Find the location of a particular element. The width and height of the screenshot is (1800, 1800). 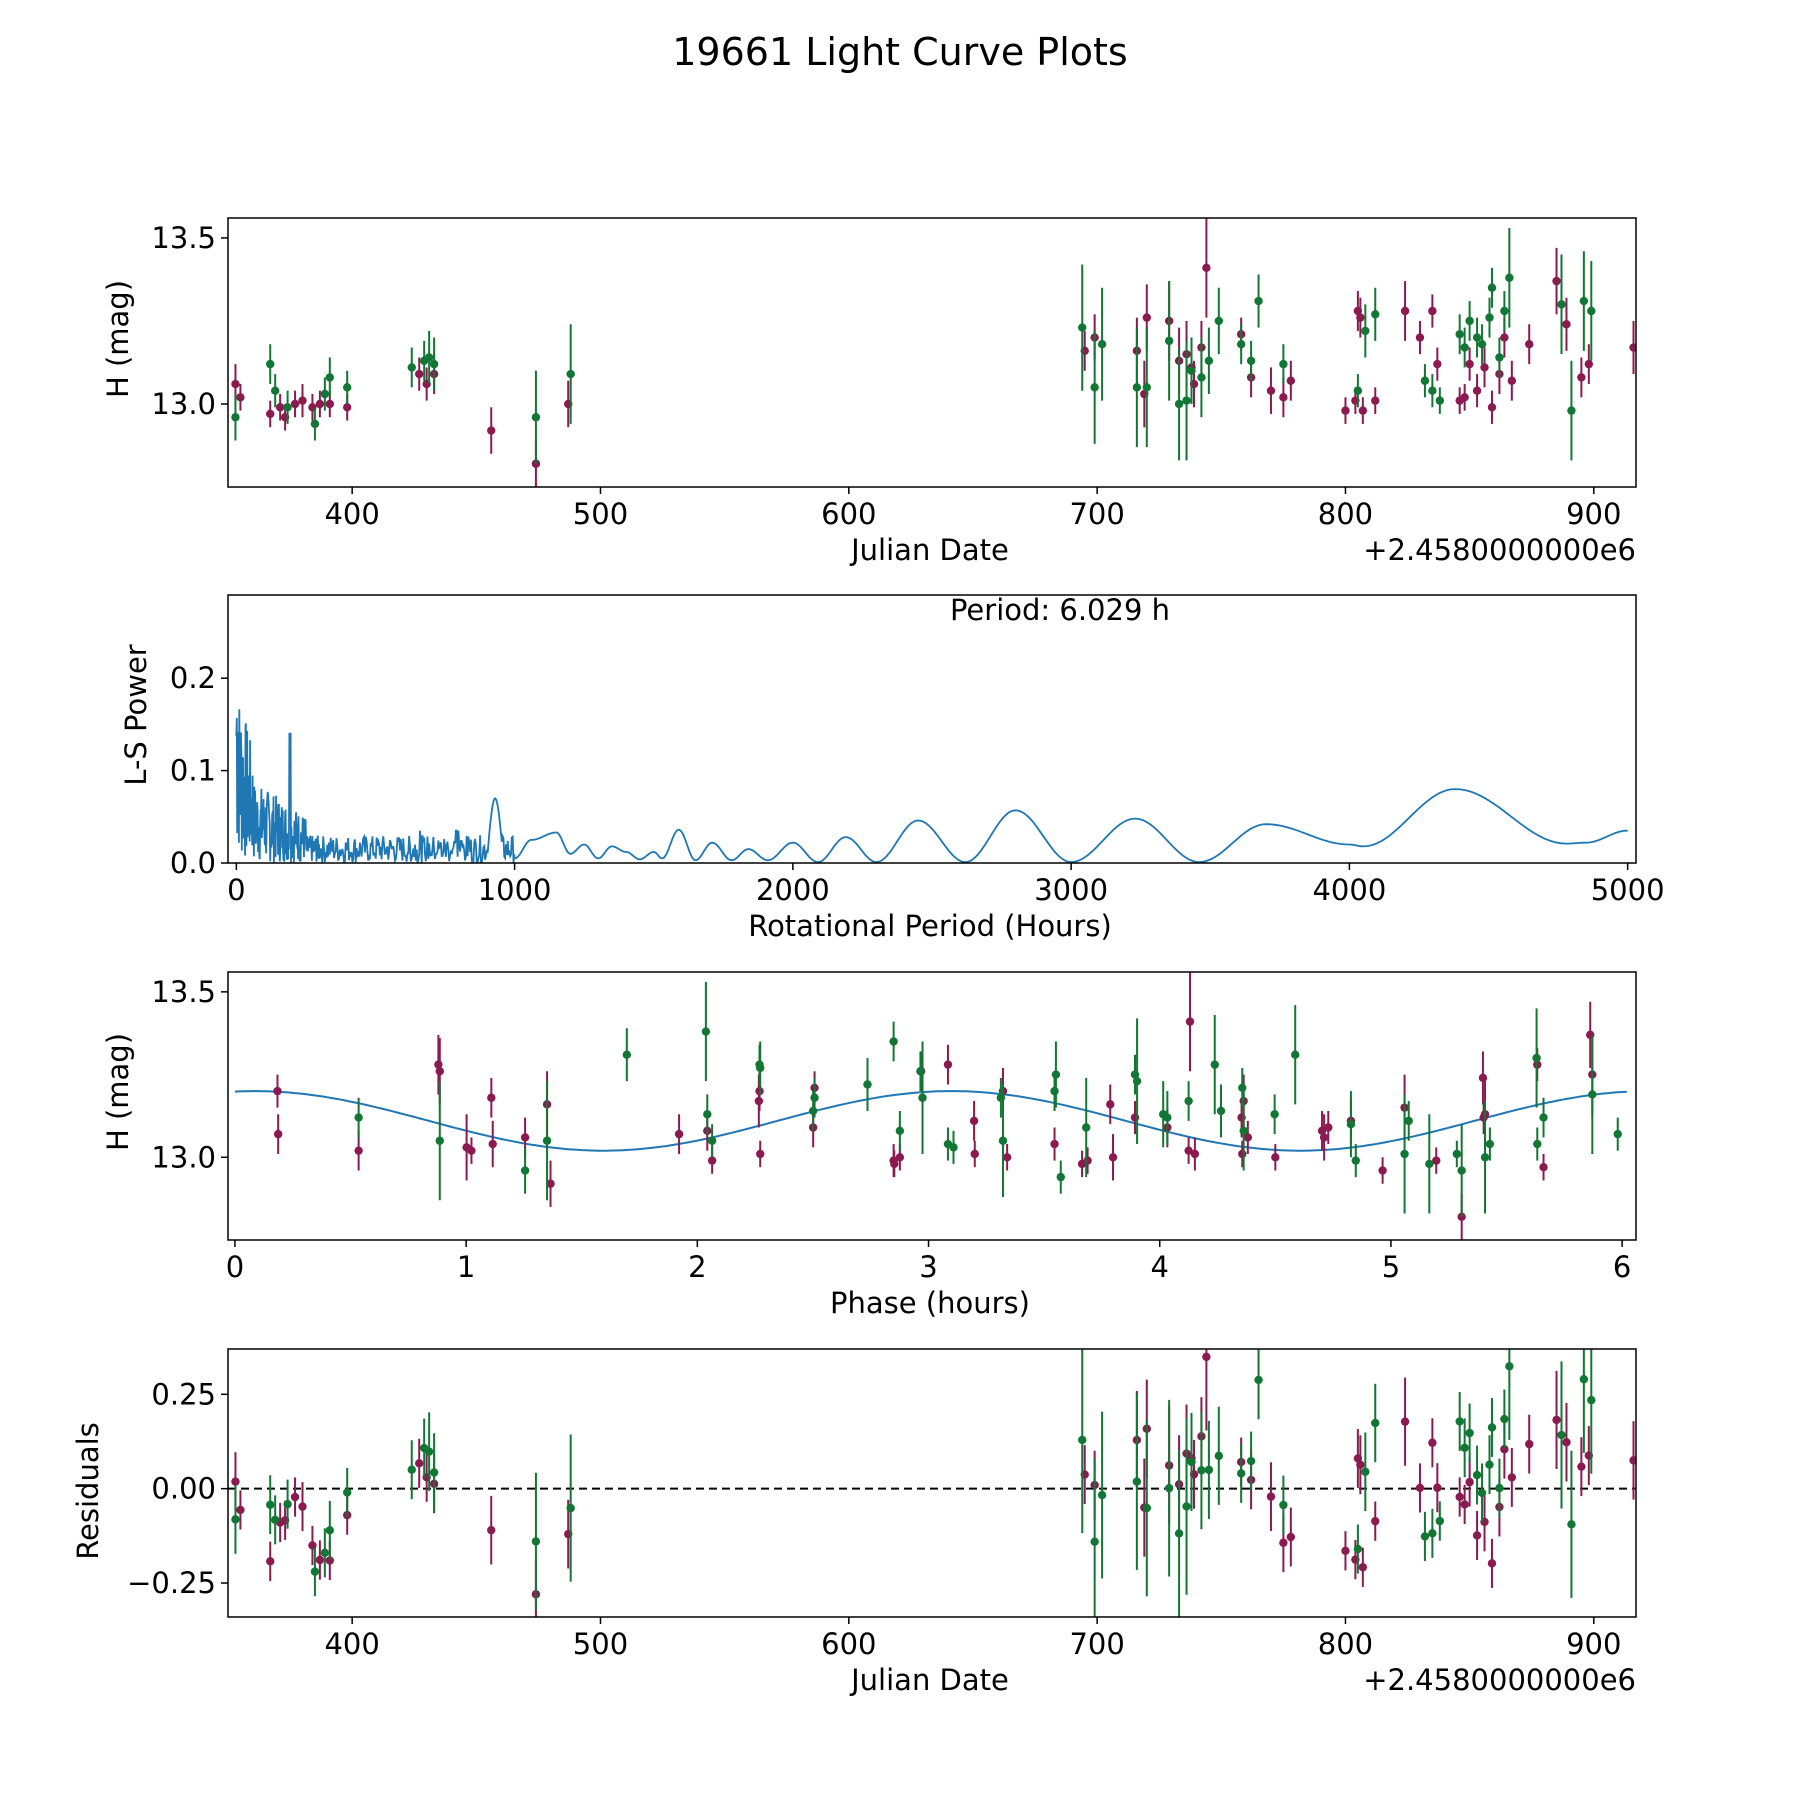

residuals-ytick-label: −0.25 is located at coordinates (171, 1583).